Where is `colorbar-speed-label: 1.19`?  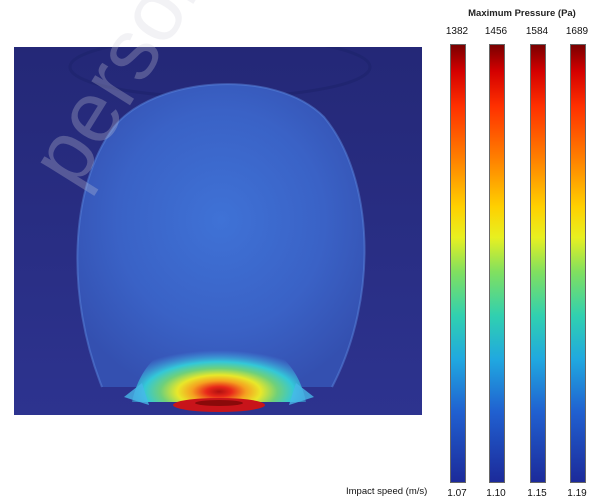
colorbar-speed-label: 1.19 is located at coordinates (577, 493).